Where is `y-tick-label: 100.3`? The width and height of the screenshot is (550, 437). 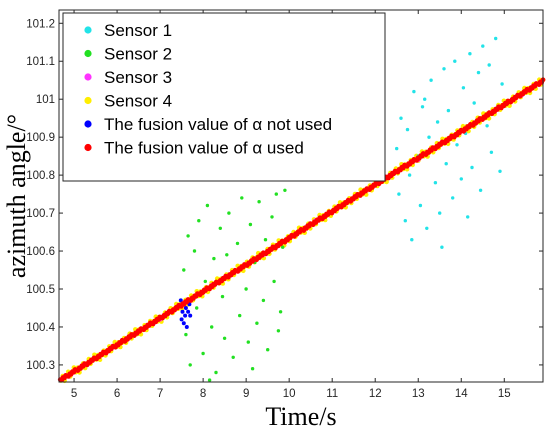
y-tick-label: 100.3 is located at coordinates (40, 366).